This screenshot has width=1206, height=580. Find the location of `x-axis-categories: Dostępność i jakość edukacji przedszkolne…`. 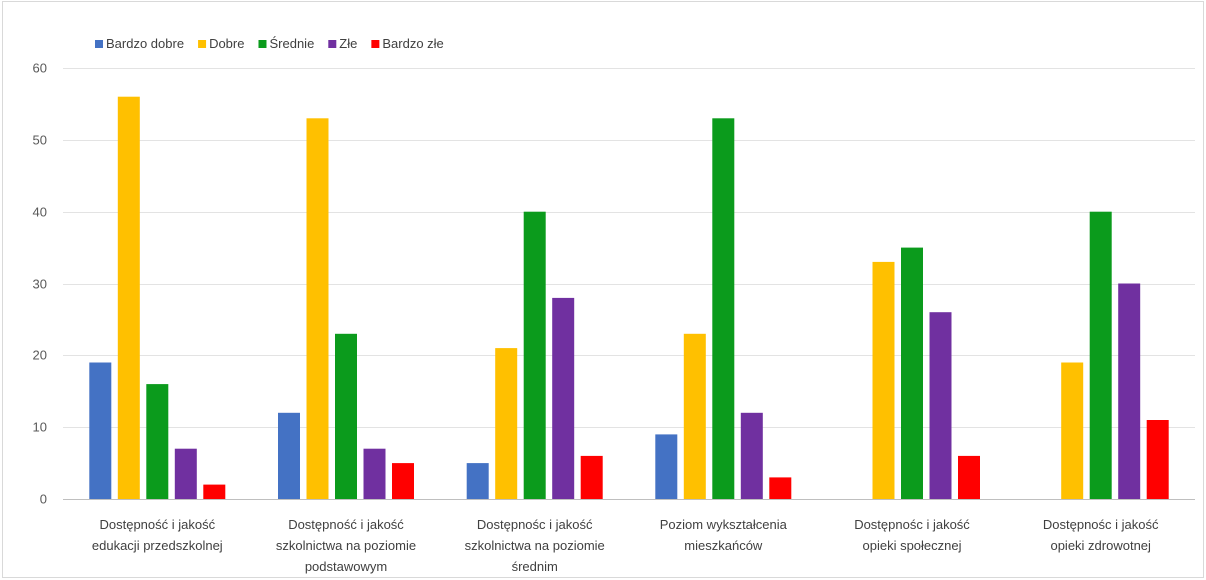

x-axis-categories: Dostępność i jakość edukacji przedszkolne… is located at coordinates (625, 545).